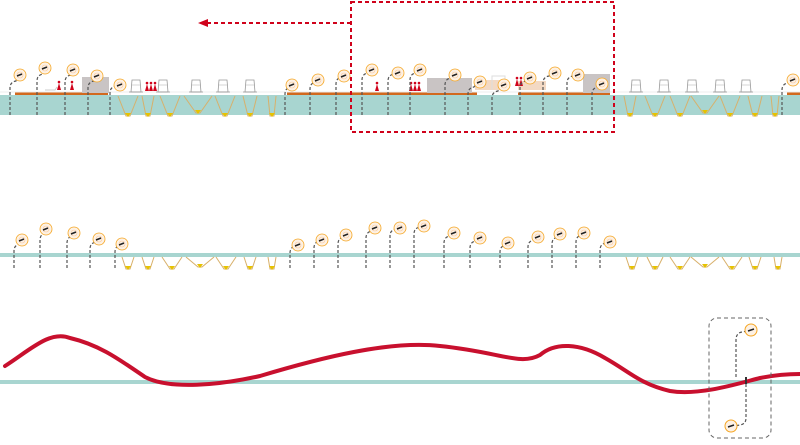  Describe the element at coordinates (400, 105) in the screenshot. I see `water-band` at that location.